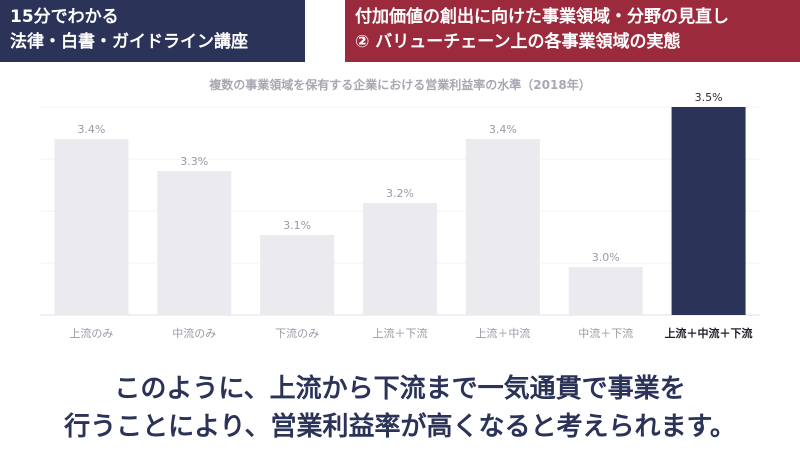  Describe the element at coordinates (297, 333) in the screenshot. I see `category-label: 下流のみ` at that location.